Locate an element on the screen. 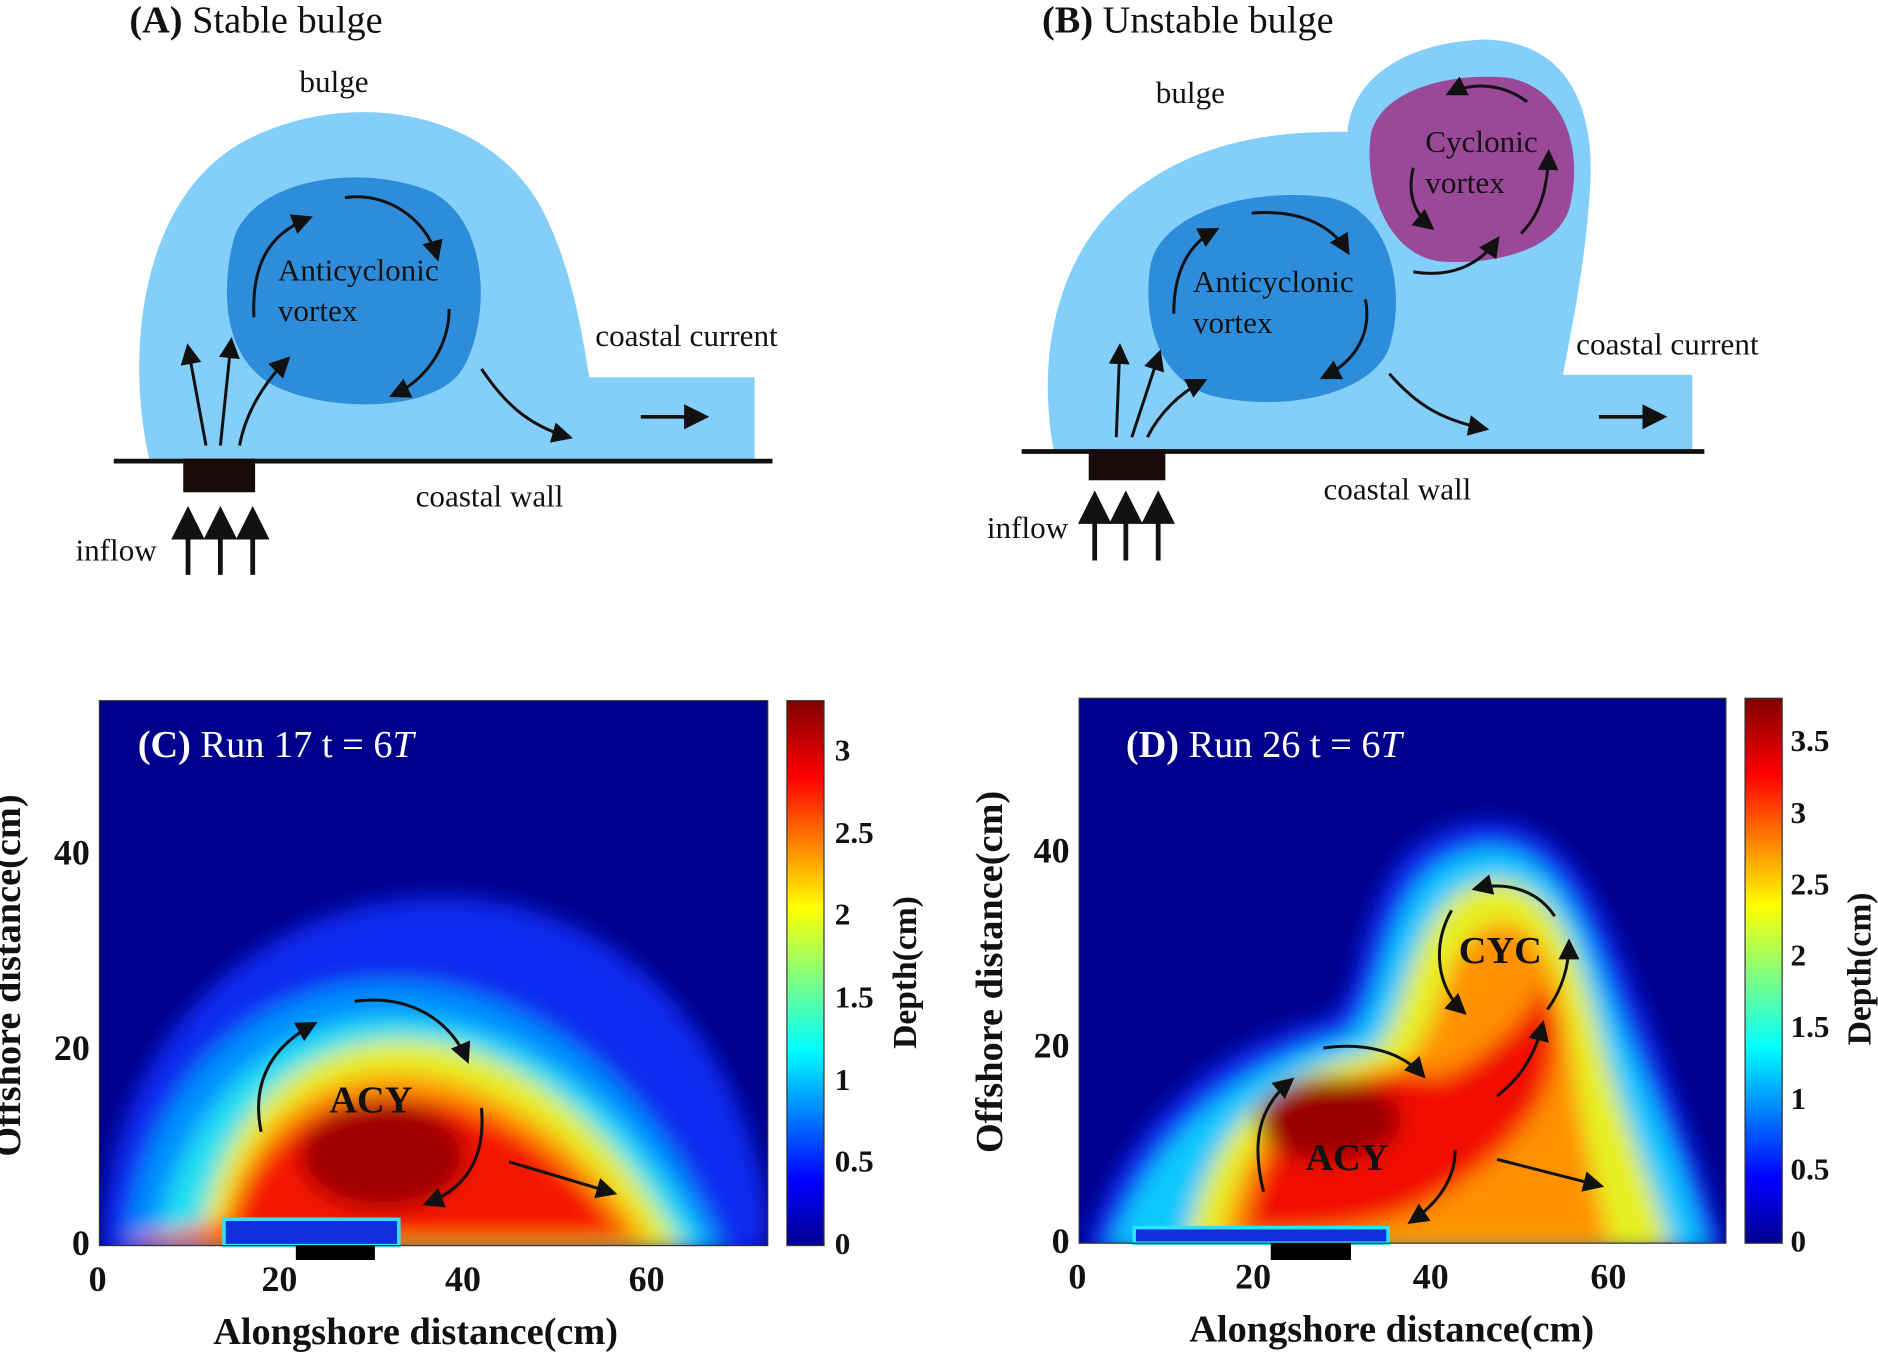 The image size is (1878, 1356). panel-a-title: (A) Stable bulge is located at coordinates (256, 20).